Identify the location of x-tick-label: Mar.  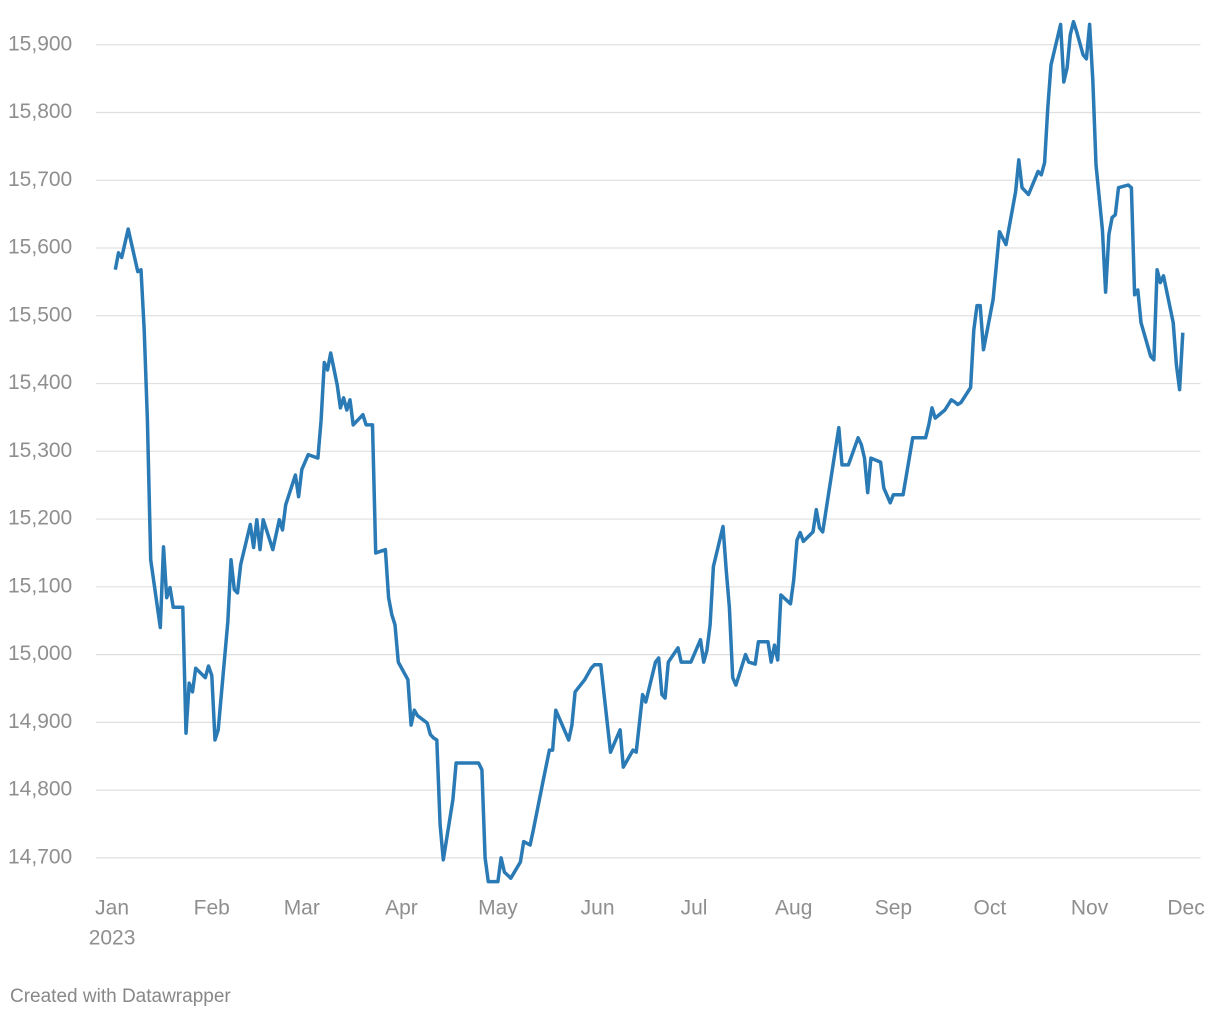
(302, 908).